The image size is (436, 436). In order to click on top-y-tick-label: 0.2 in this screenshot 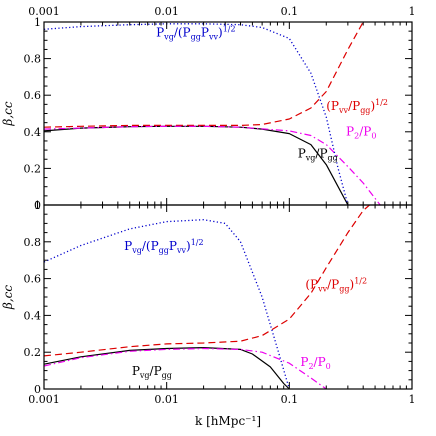, I will do `click(33, 168)`.